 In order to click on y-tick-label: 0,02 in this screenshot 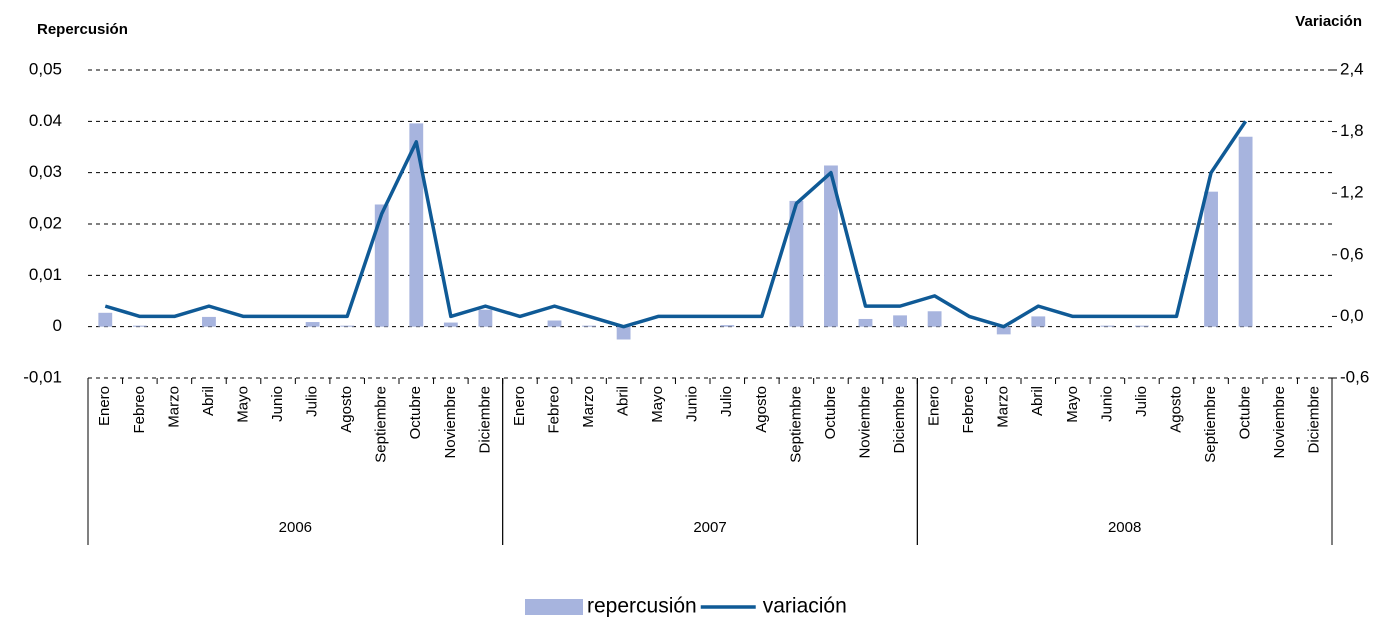, I will do `click(45, 222)`.